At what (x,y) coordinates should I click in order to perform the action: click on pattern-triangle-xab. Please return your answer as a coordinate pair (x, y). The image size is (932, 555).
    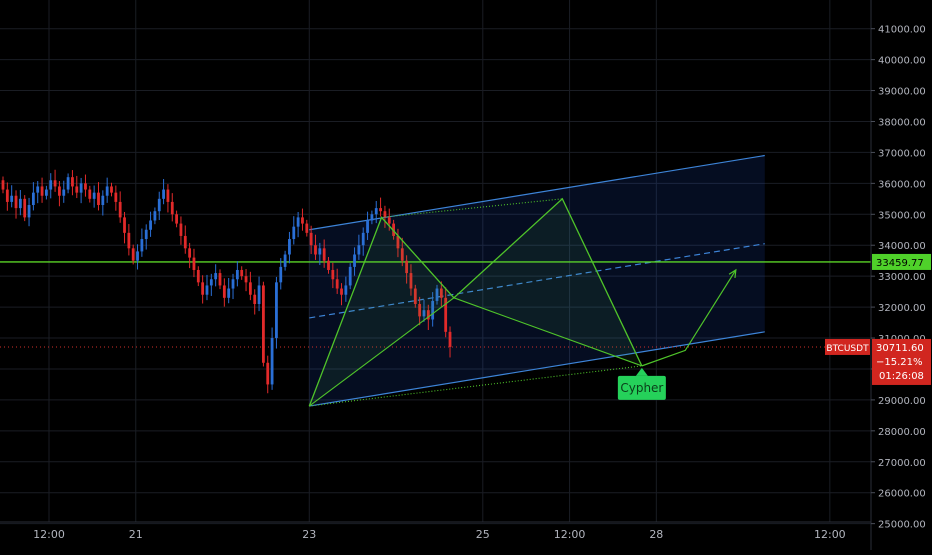
    Looking at the image, I should click on (381, 312).